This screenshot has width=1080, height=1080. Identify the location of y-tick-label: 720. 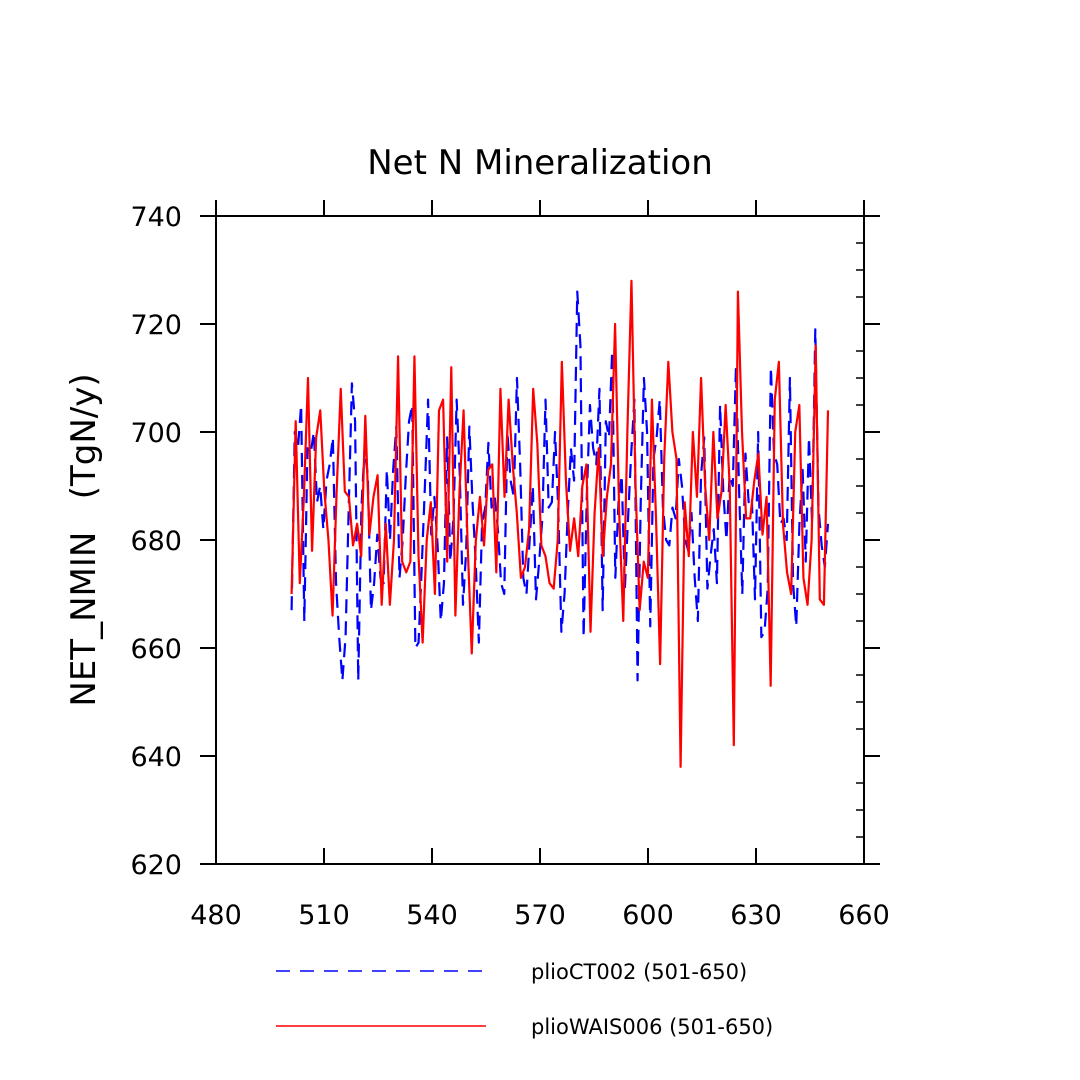
(156, 325).